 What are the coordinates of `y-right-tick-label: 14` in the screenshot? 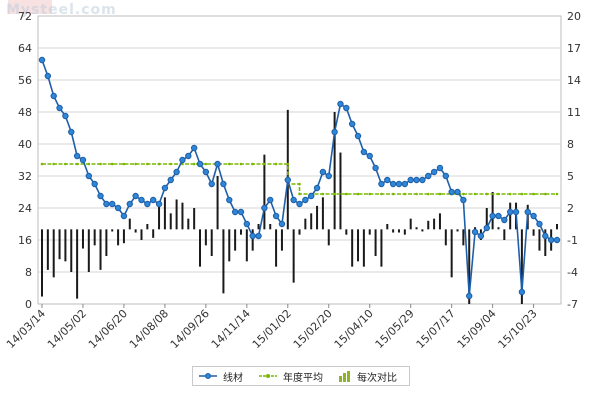 It's located at (574, 80).